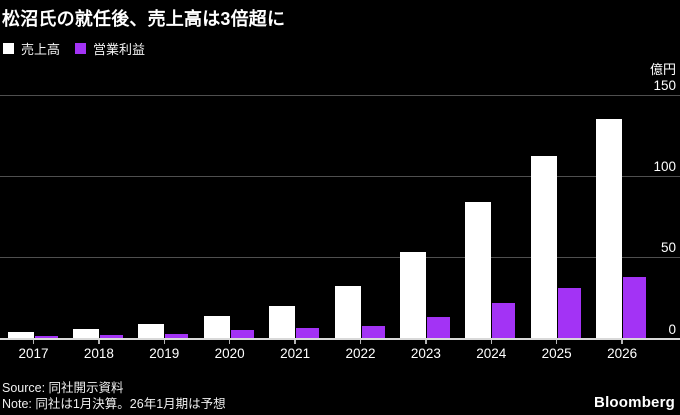 This screenshot has height=415, width=680. What do you see at coordinates (425, 353) in the screenshot?
I see `x-axis-label-2023: 2023` at bounding box center [425, 353].